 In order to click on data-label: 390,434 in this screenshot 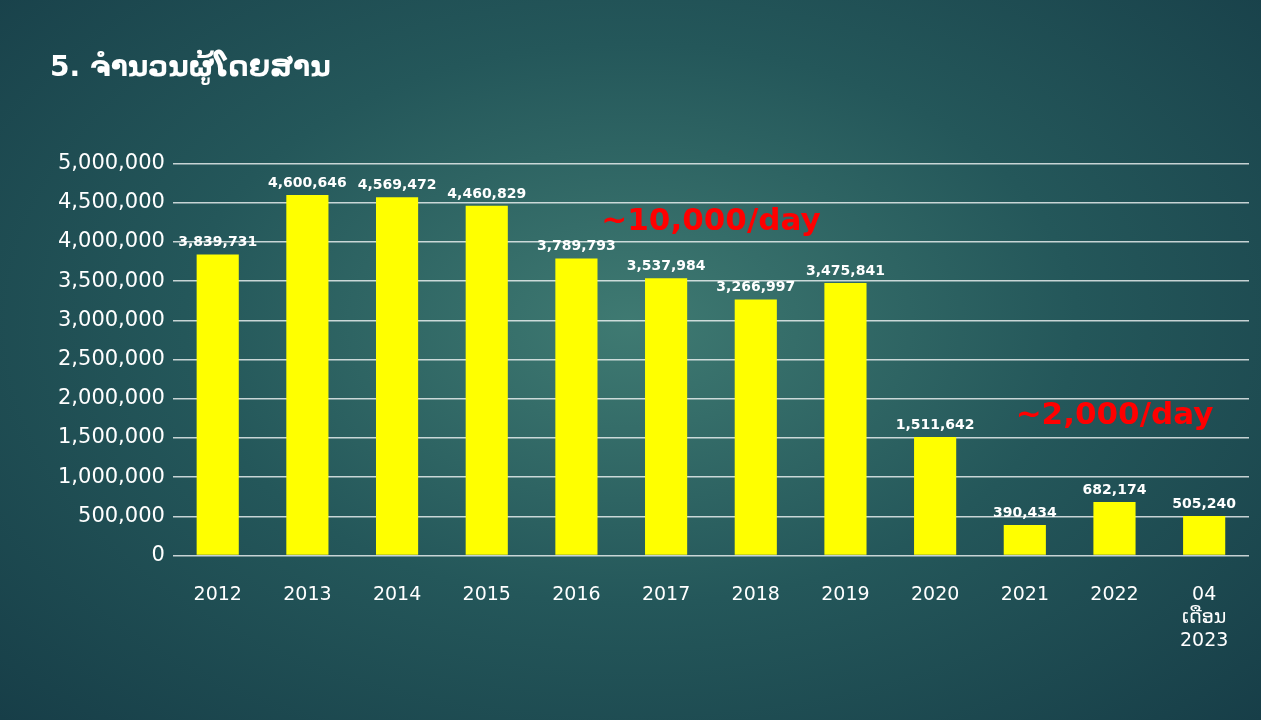, I will do `click(1024, 511)`.